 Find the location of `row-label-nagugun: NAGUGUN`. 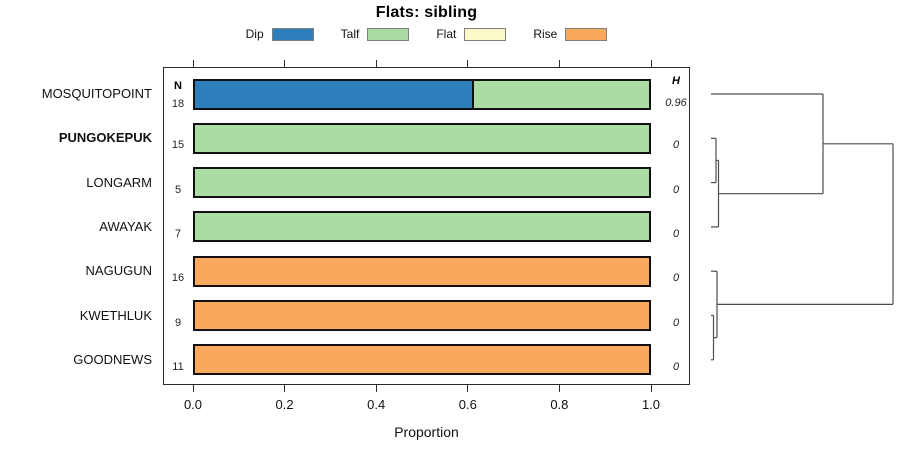

row-label-nagugun: NAGUGUN is located at coordinates (118, 271).